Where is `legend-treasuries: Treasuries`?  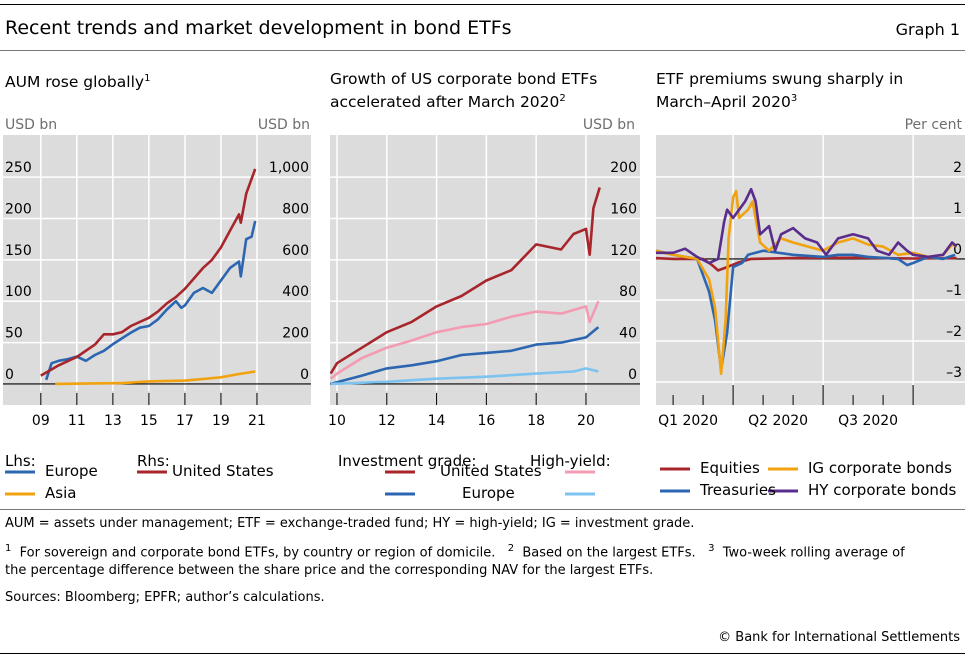
legend-treasuries: Treasuries is located at coordinates (738, 490).